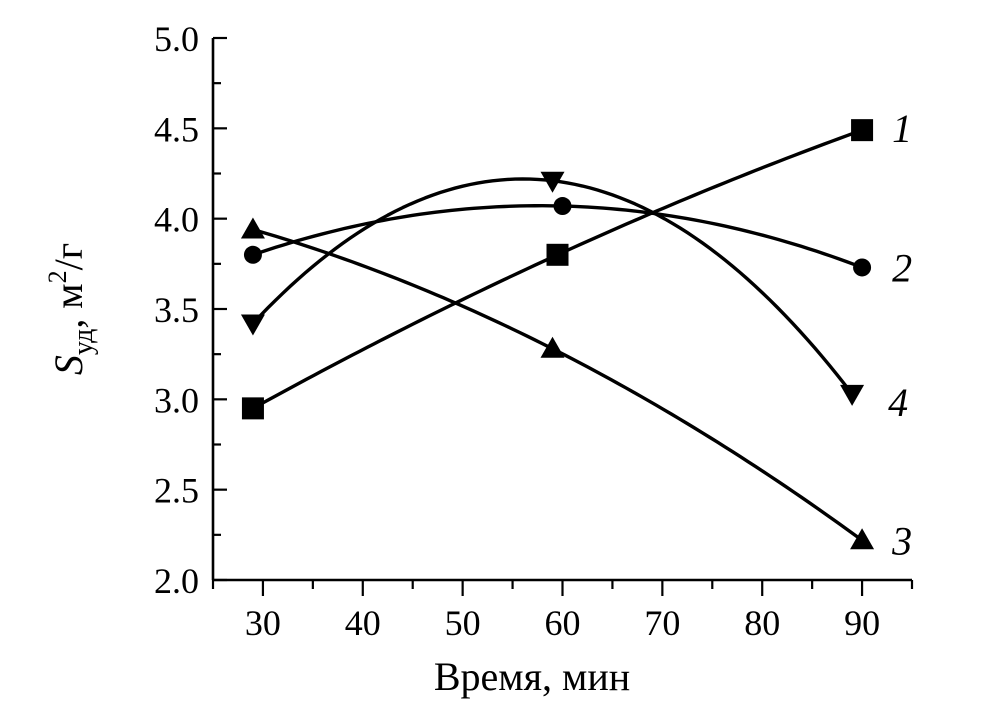  I want to click on y-axis-symbol: S, so click(68, 365).